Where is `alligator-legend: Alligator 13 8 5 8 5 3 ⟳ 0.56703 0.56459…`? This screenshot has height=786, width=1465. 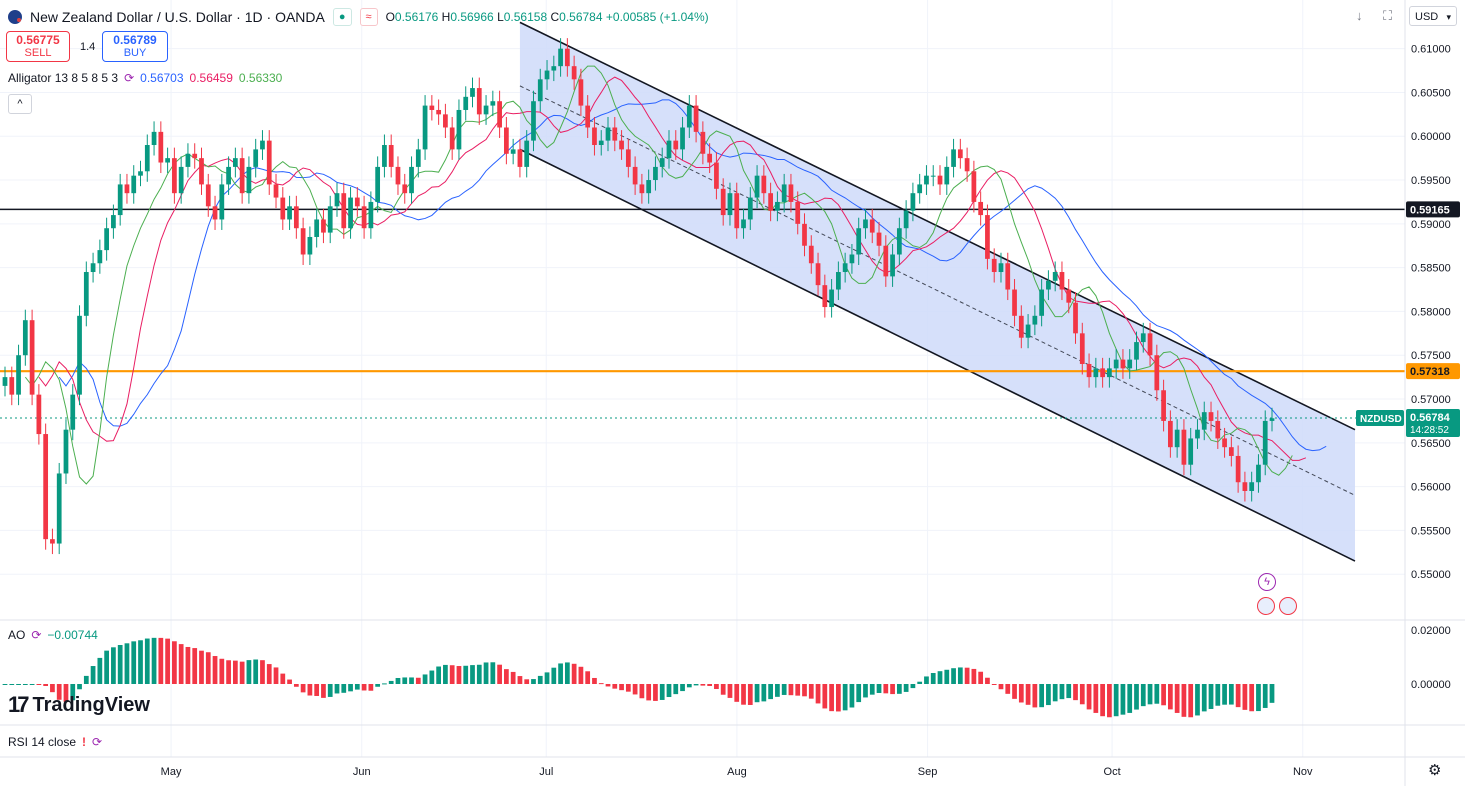
alligator-legend: Alligator 13 8 5 8 5 3 ⟳ 0.56703 0.56459… is located at coordinates (145, 78).